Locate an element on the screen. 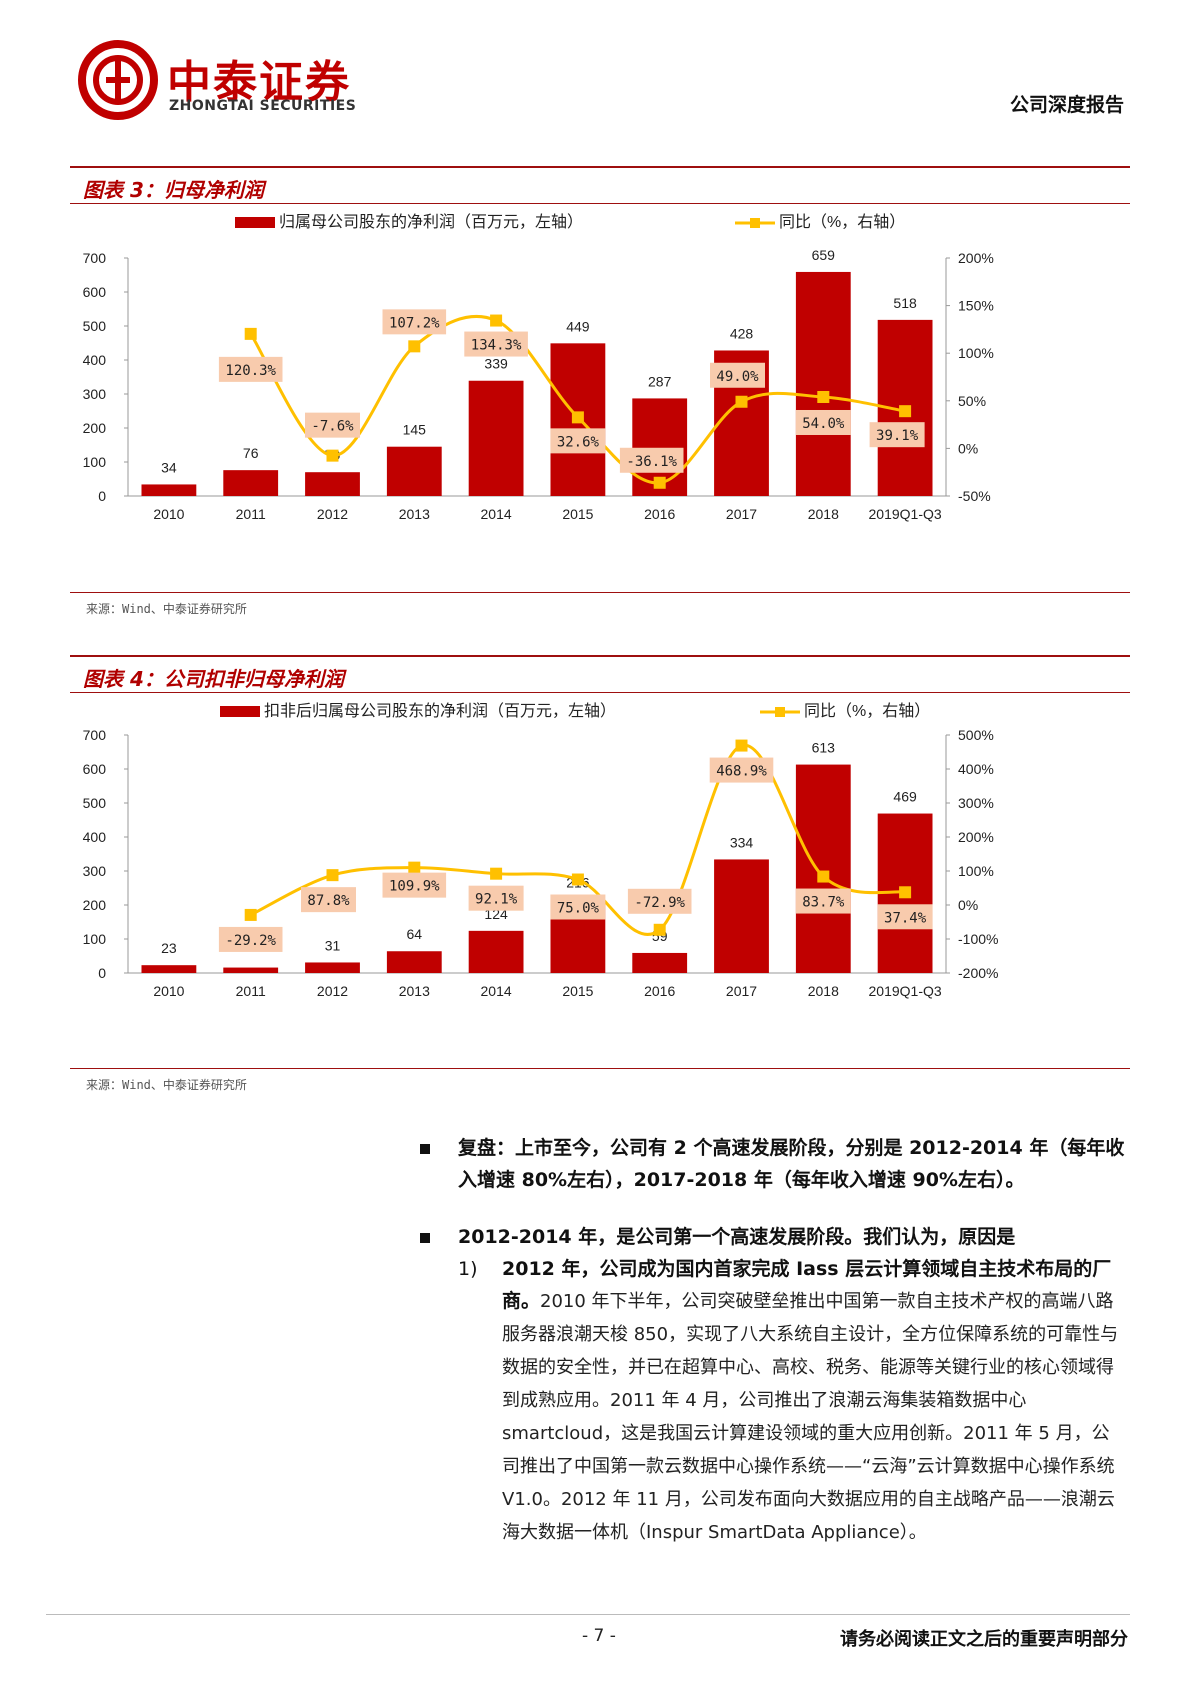 The height and width of the screenshot is (1698, 1200). fig3-y-tick-label: 0 is located at coordinates (102, 496).